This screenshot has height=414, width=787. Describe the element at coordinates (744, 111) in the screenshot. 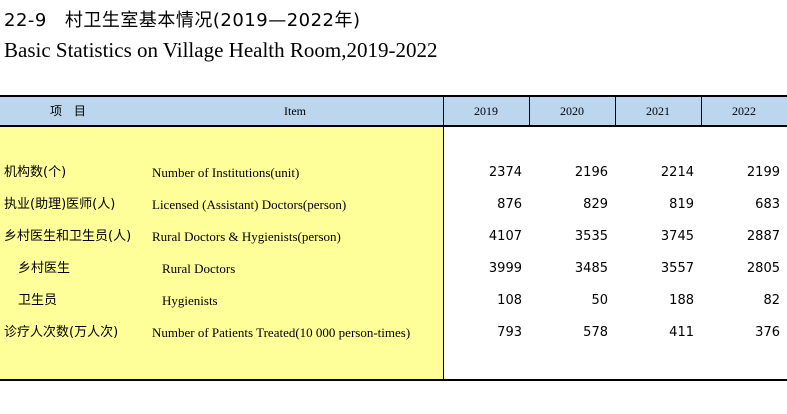

I see `header-year-2022: 2022` at that location.